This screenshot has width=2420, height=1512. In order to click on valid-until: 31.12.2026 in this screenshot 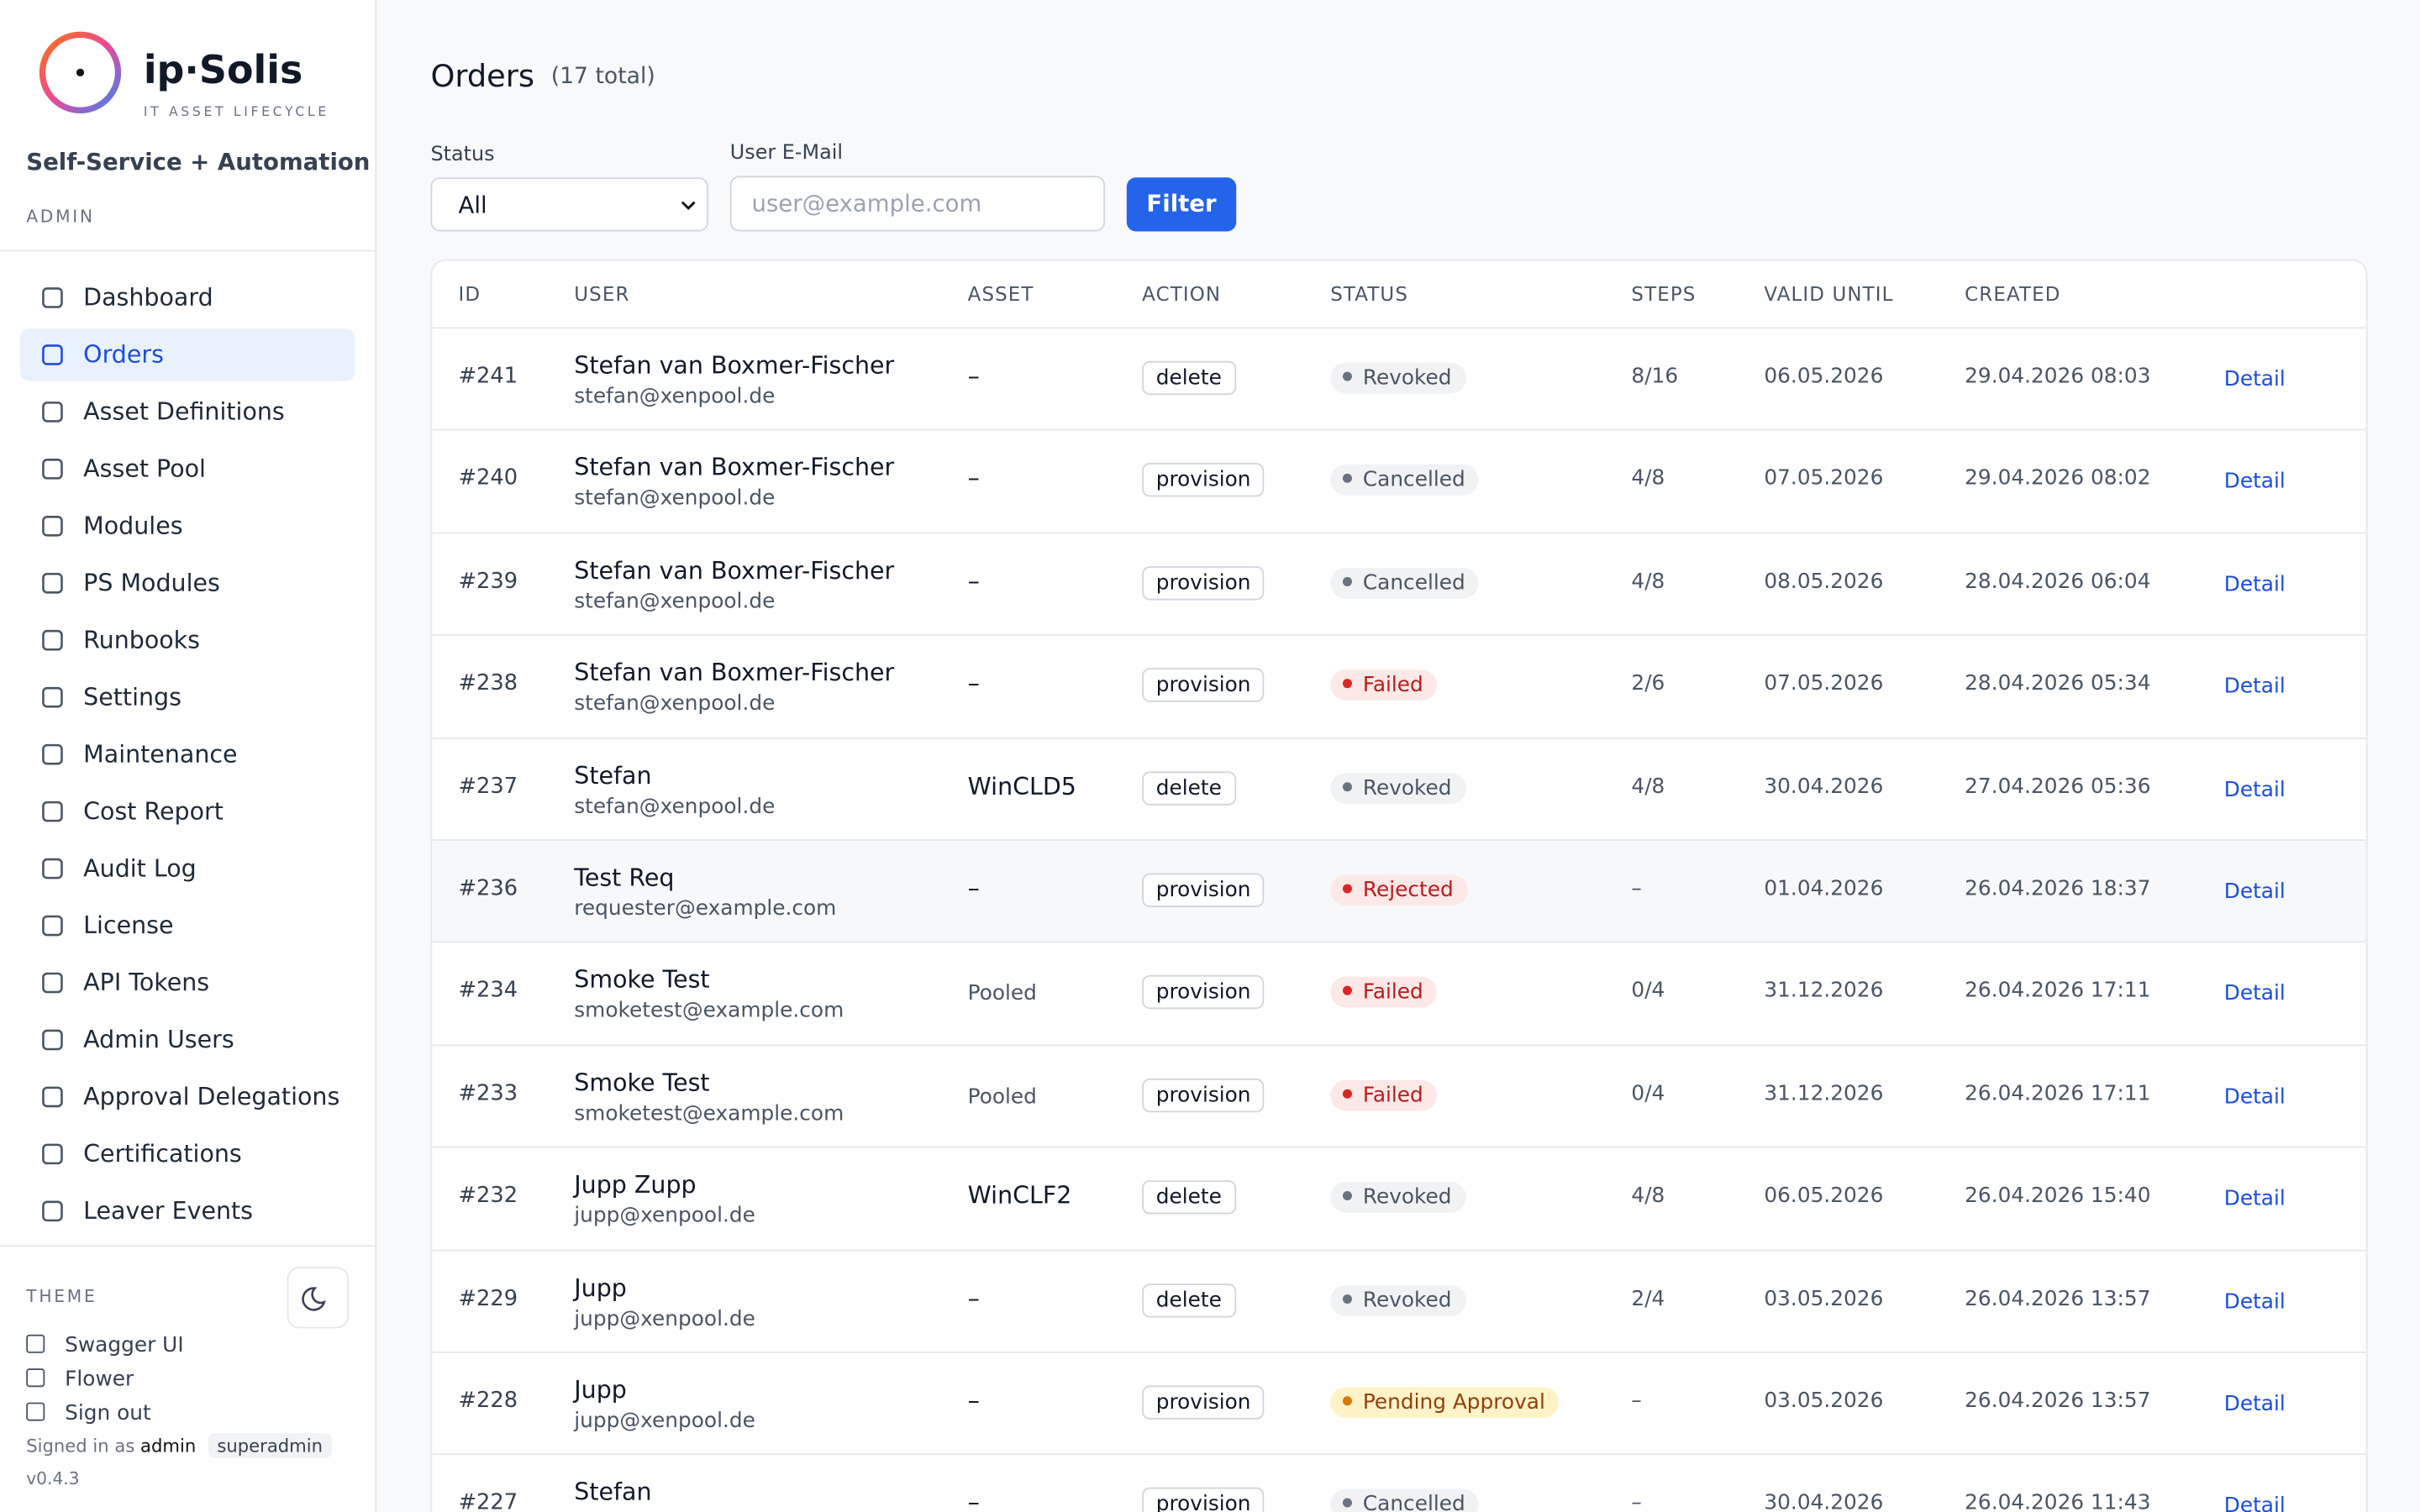, I will do `click(1824, 991)`.